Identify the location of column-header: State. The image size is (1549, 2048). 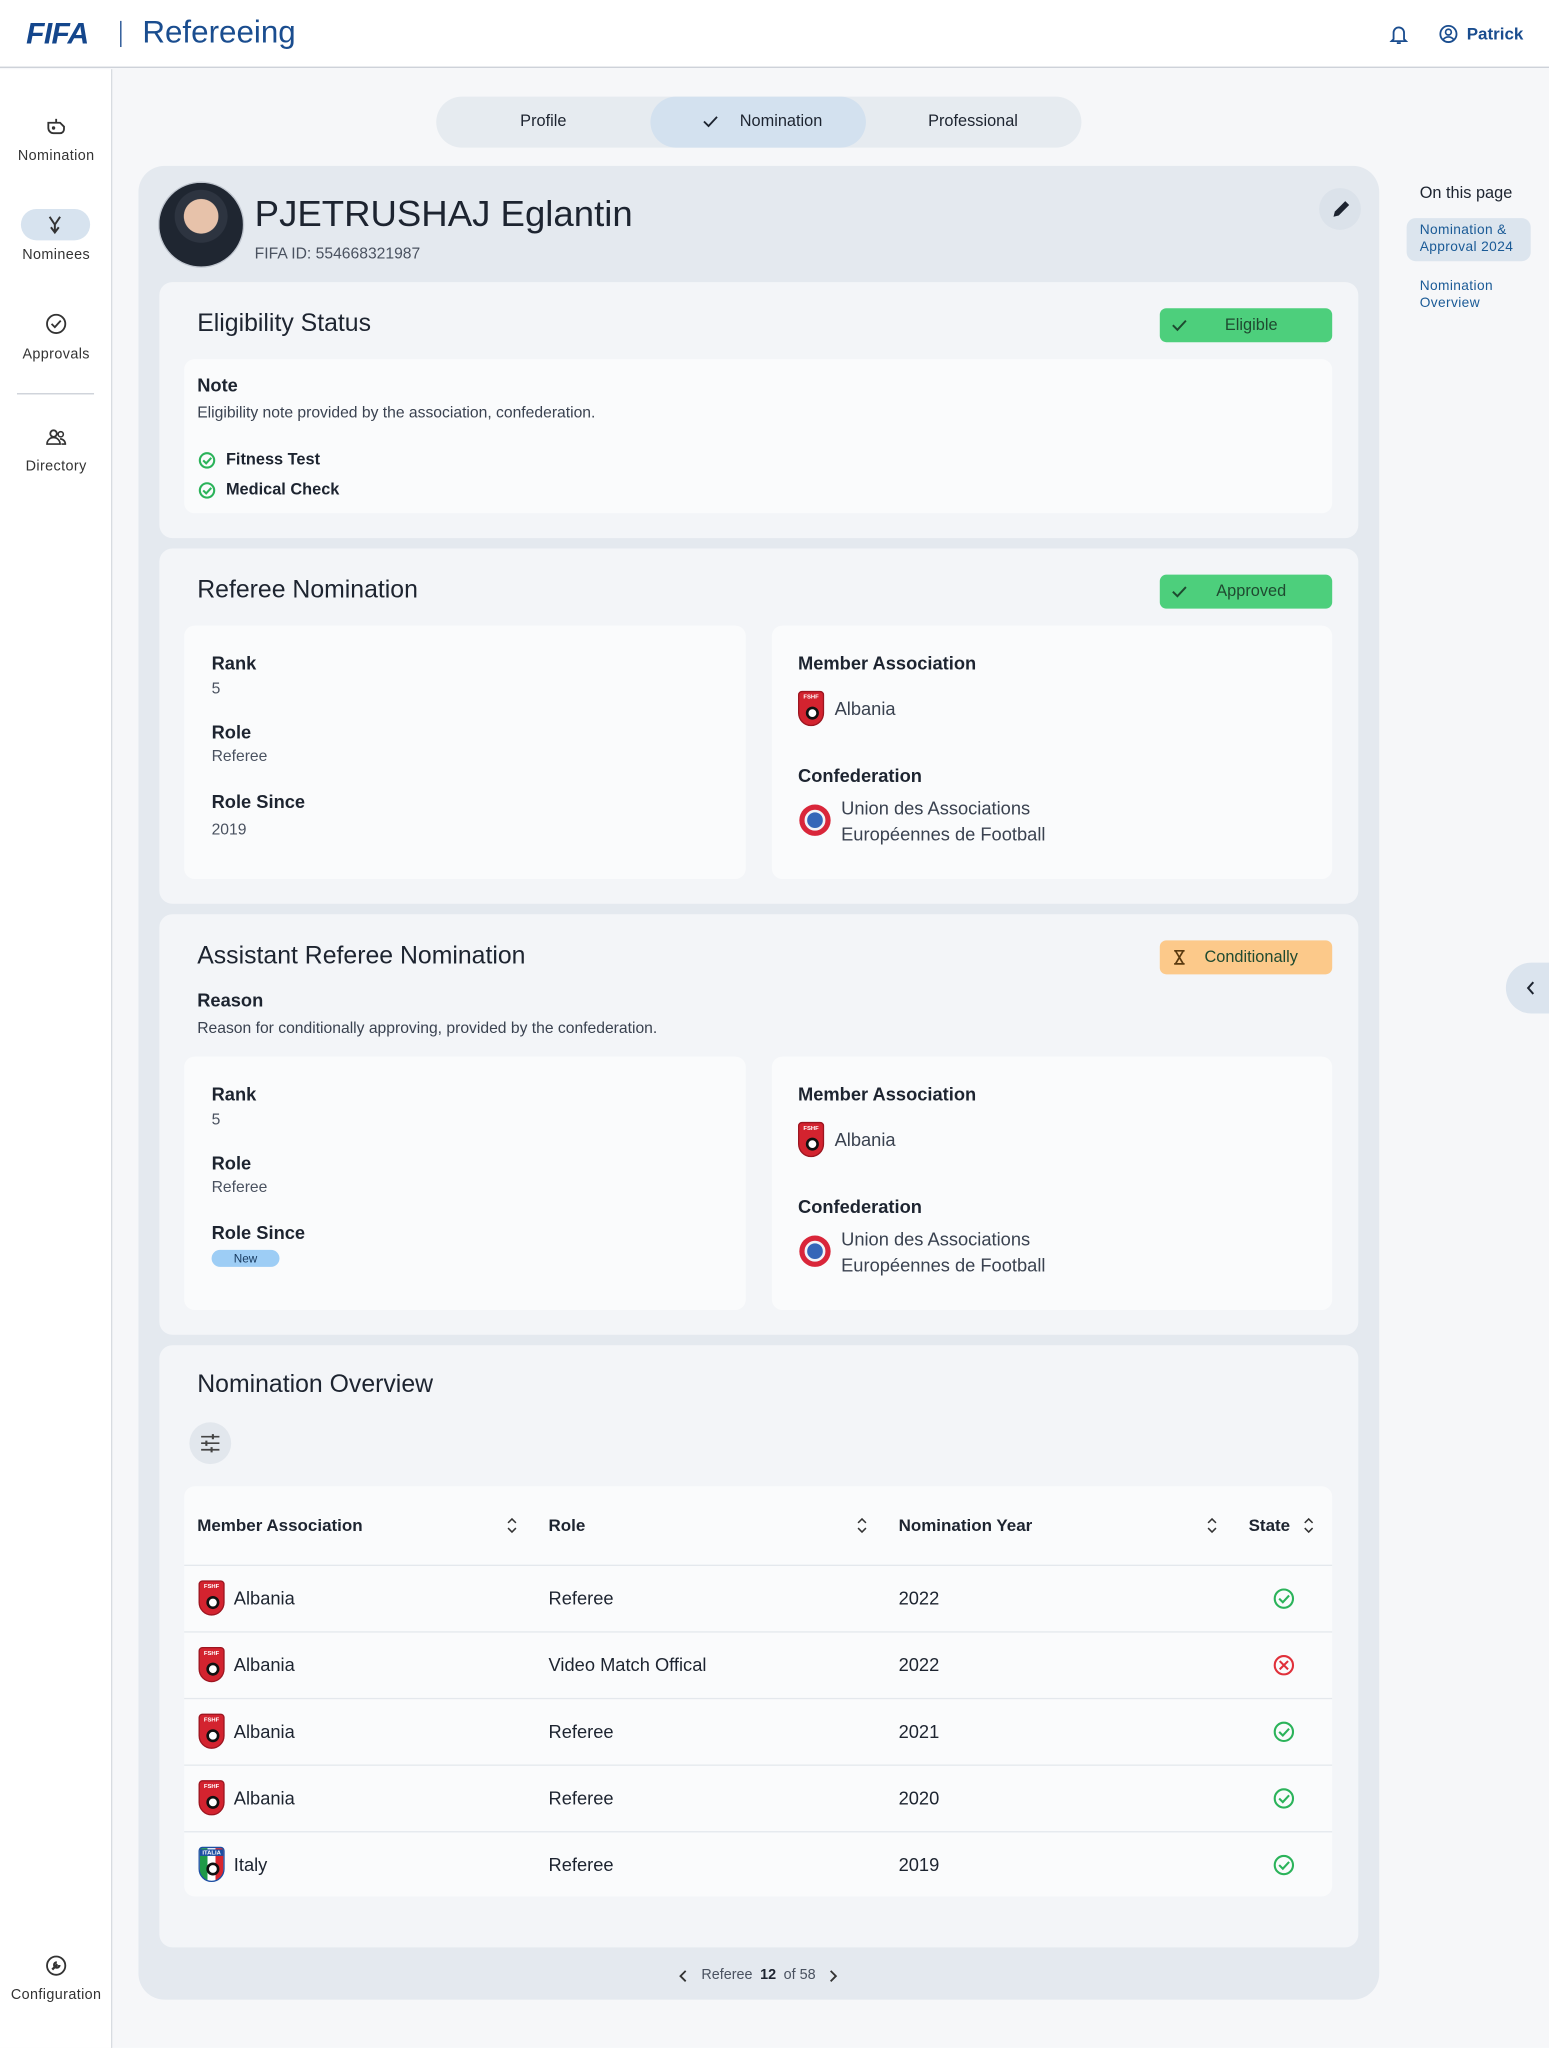
(1269, 1525).